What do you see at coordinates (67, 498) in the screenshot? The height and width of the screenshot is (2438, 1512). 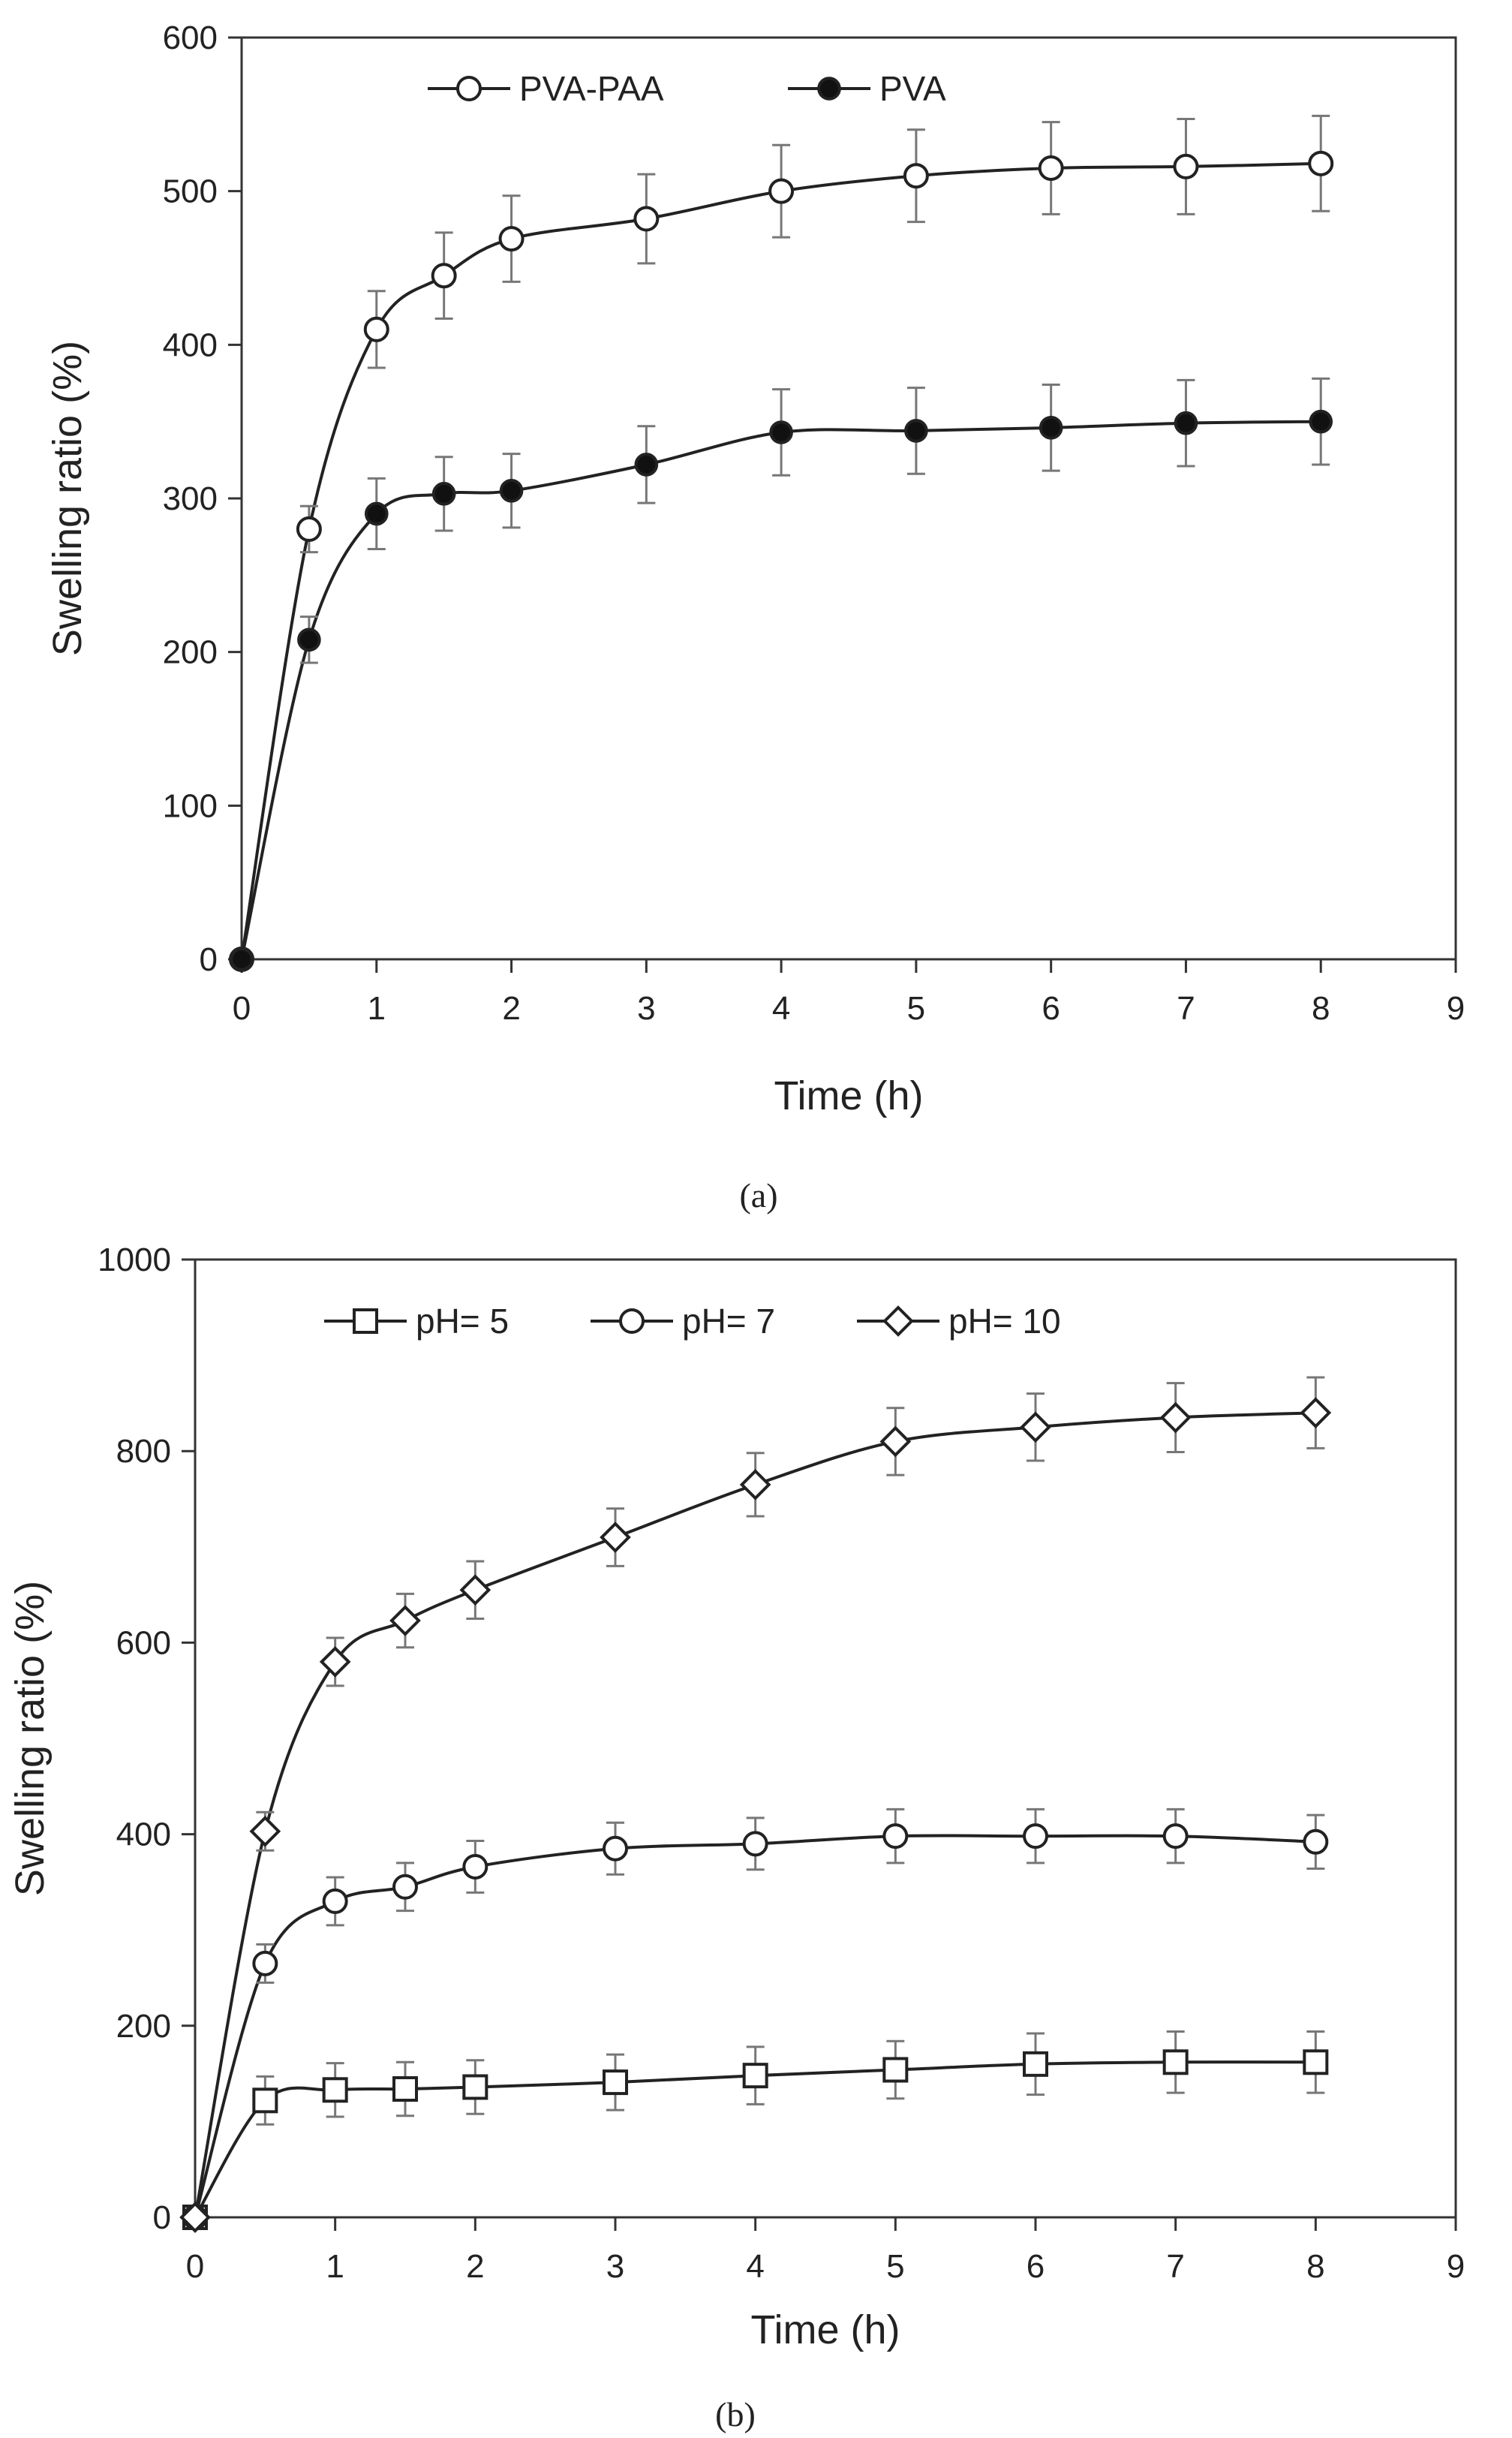 I see `y-axis-title: Swelling ratio (%)` at bounding box center [67, 498].